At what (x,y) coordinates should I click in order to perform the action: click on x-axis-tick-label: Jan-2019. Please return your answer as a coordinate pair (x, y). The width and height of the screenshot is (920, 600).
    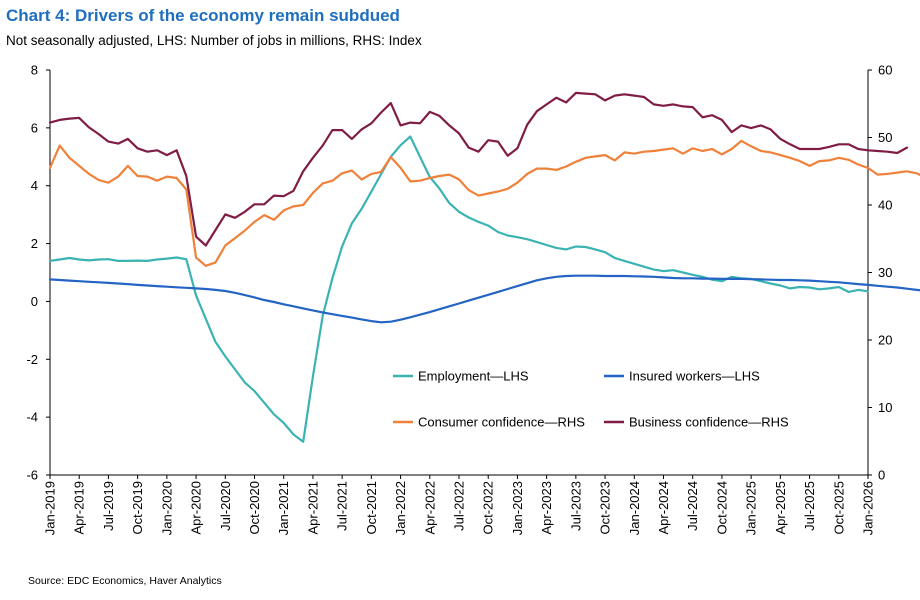
    Looking at the image, I should click on (50, 508).